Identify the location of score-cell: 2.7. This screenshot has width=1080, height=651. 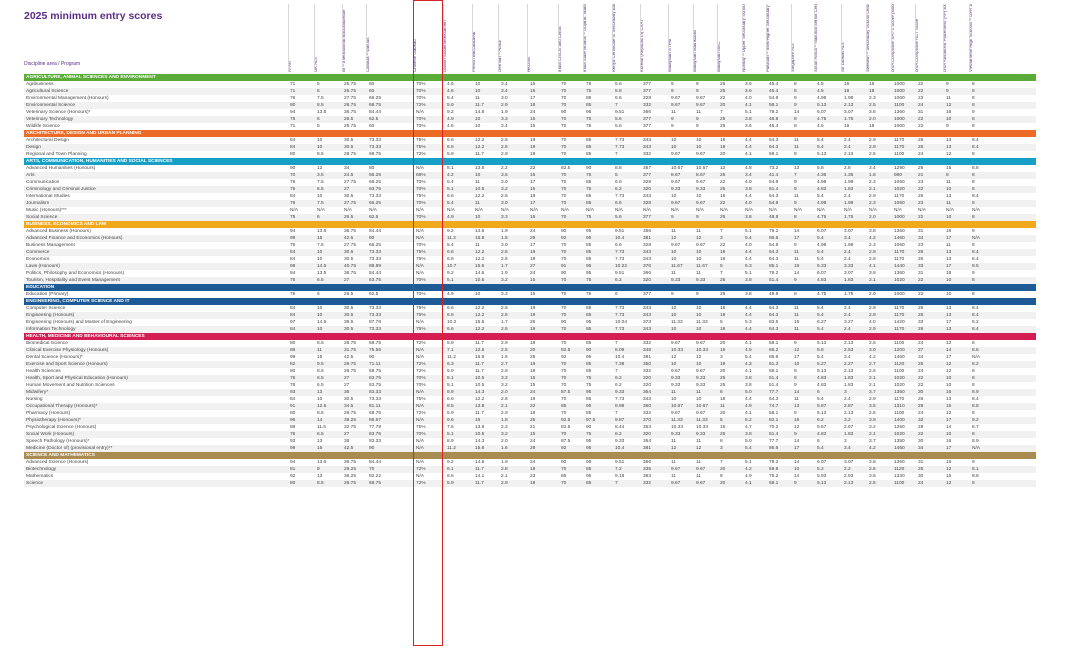
(872, 364).